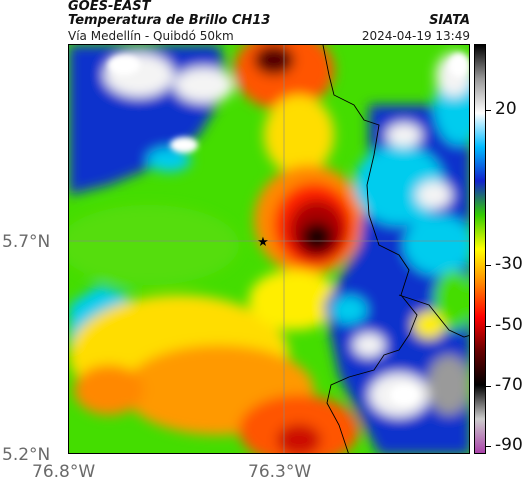 The width and height of the screenshot is (526, 491). What do you see at coordinates (64, 472) in the screenshot?
I see `lon-label-76-8: 76.8°W` at bounding box center [64, 472].